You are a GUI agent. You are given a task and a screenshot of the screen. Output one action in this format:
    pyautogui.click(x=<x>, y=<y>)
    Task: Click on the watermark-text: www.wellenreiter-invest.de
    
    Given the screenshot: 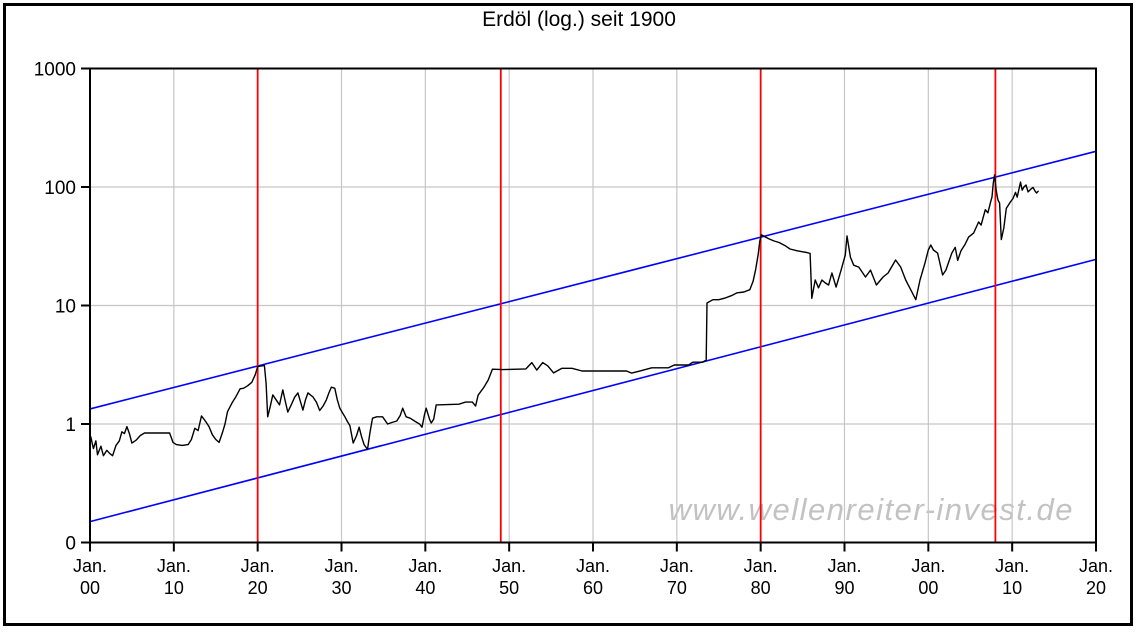 What is the action you would take?
    pyautogui.click(x=871, y=509)
    